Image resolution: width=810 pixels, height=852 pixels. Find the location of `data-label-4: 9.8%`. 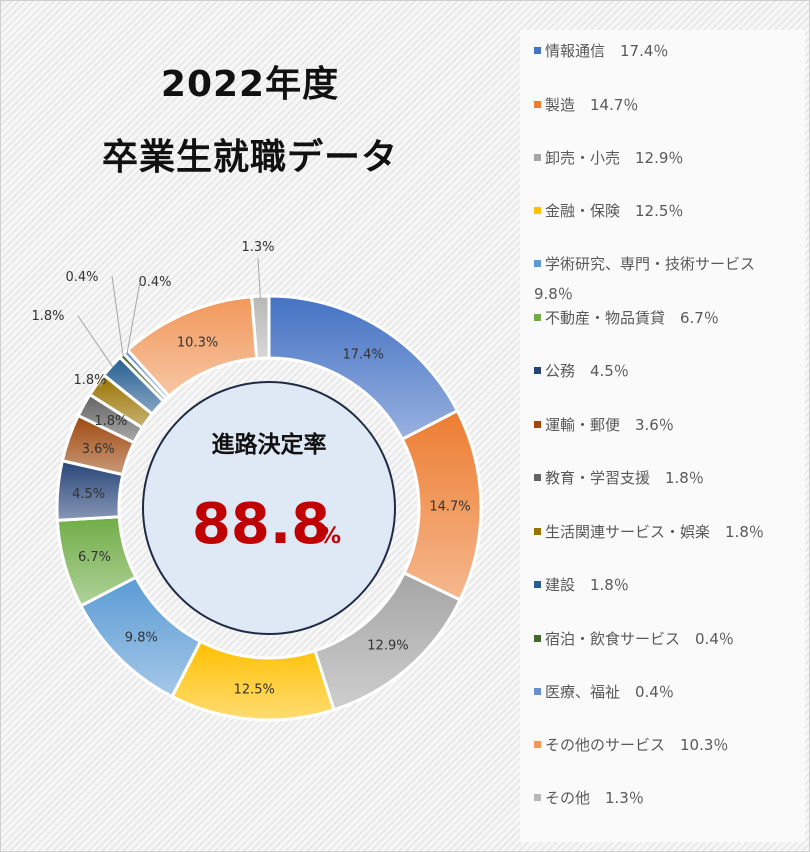

data-label-4: 9.8% is located at coordinates (141, 637).